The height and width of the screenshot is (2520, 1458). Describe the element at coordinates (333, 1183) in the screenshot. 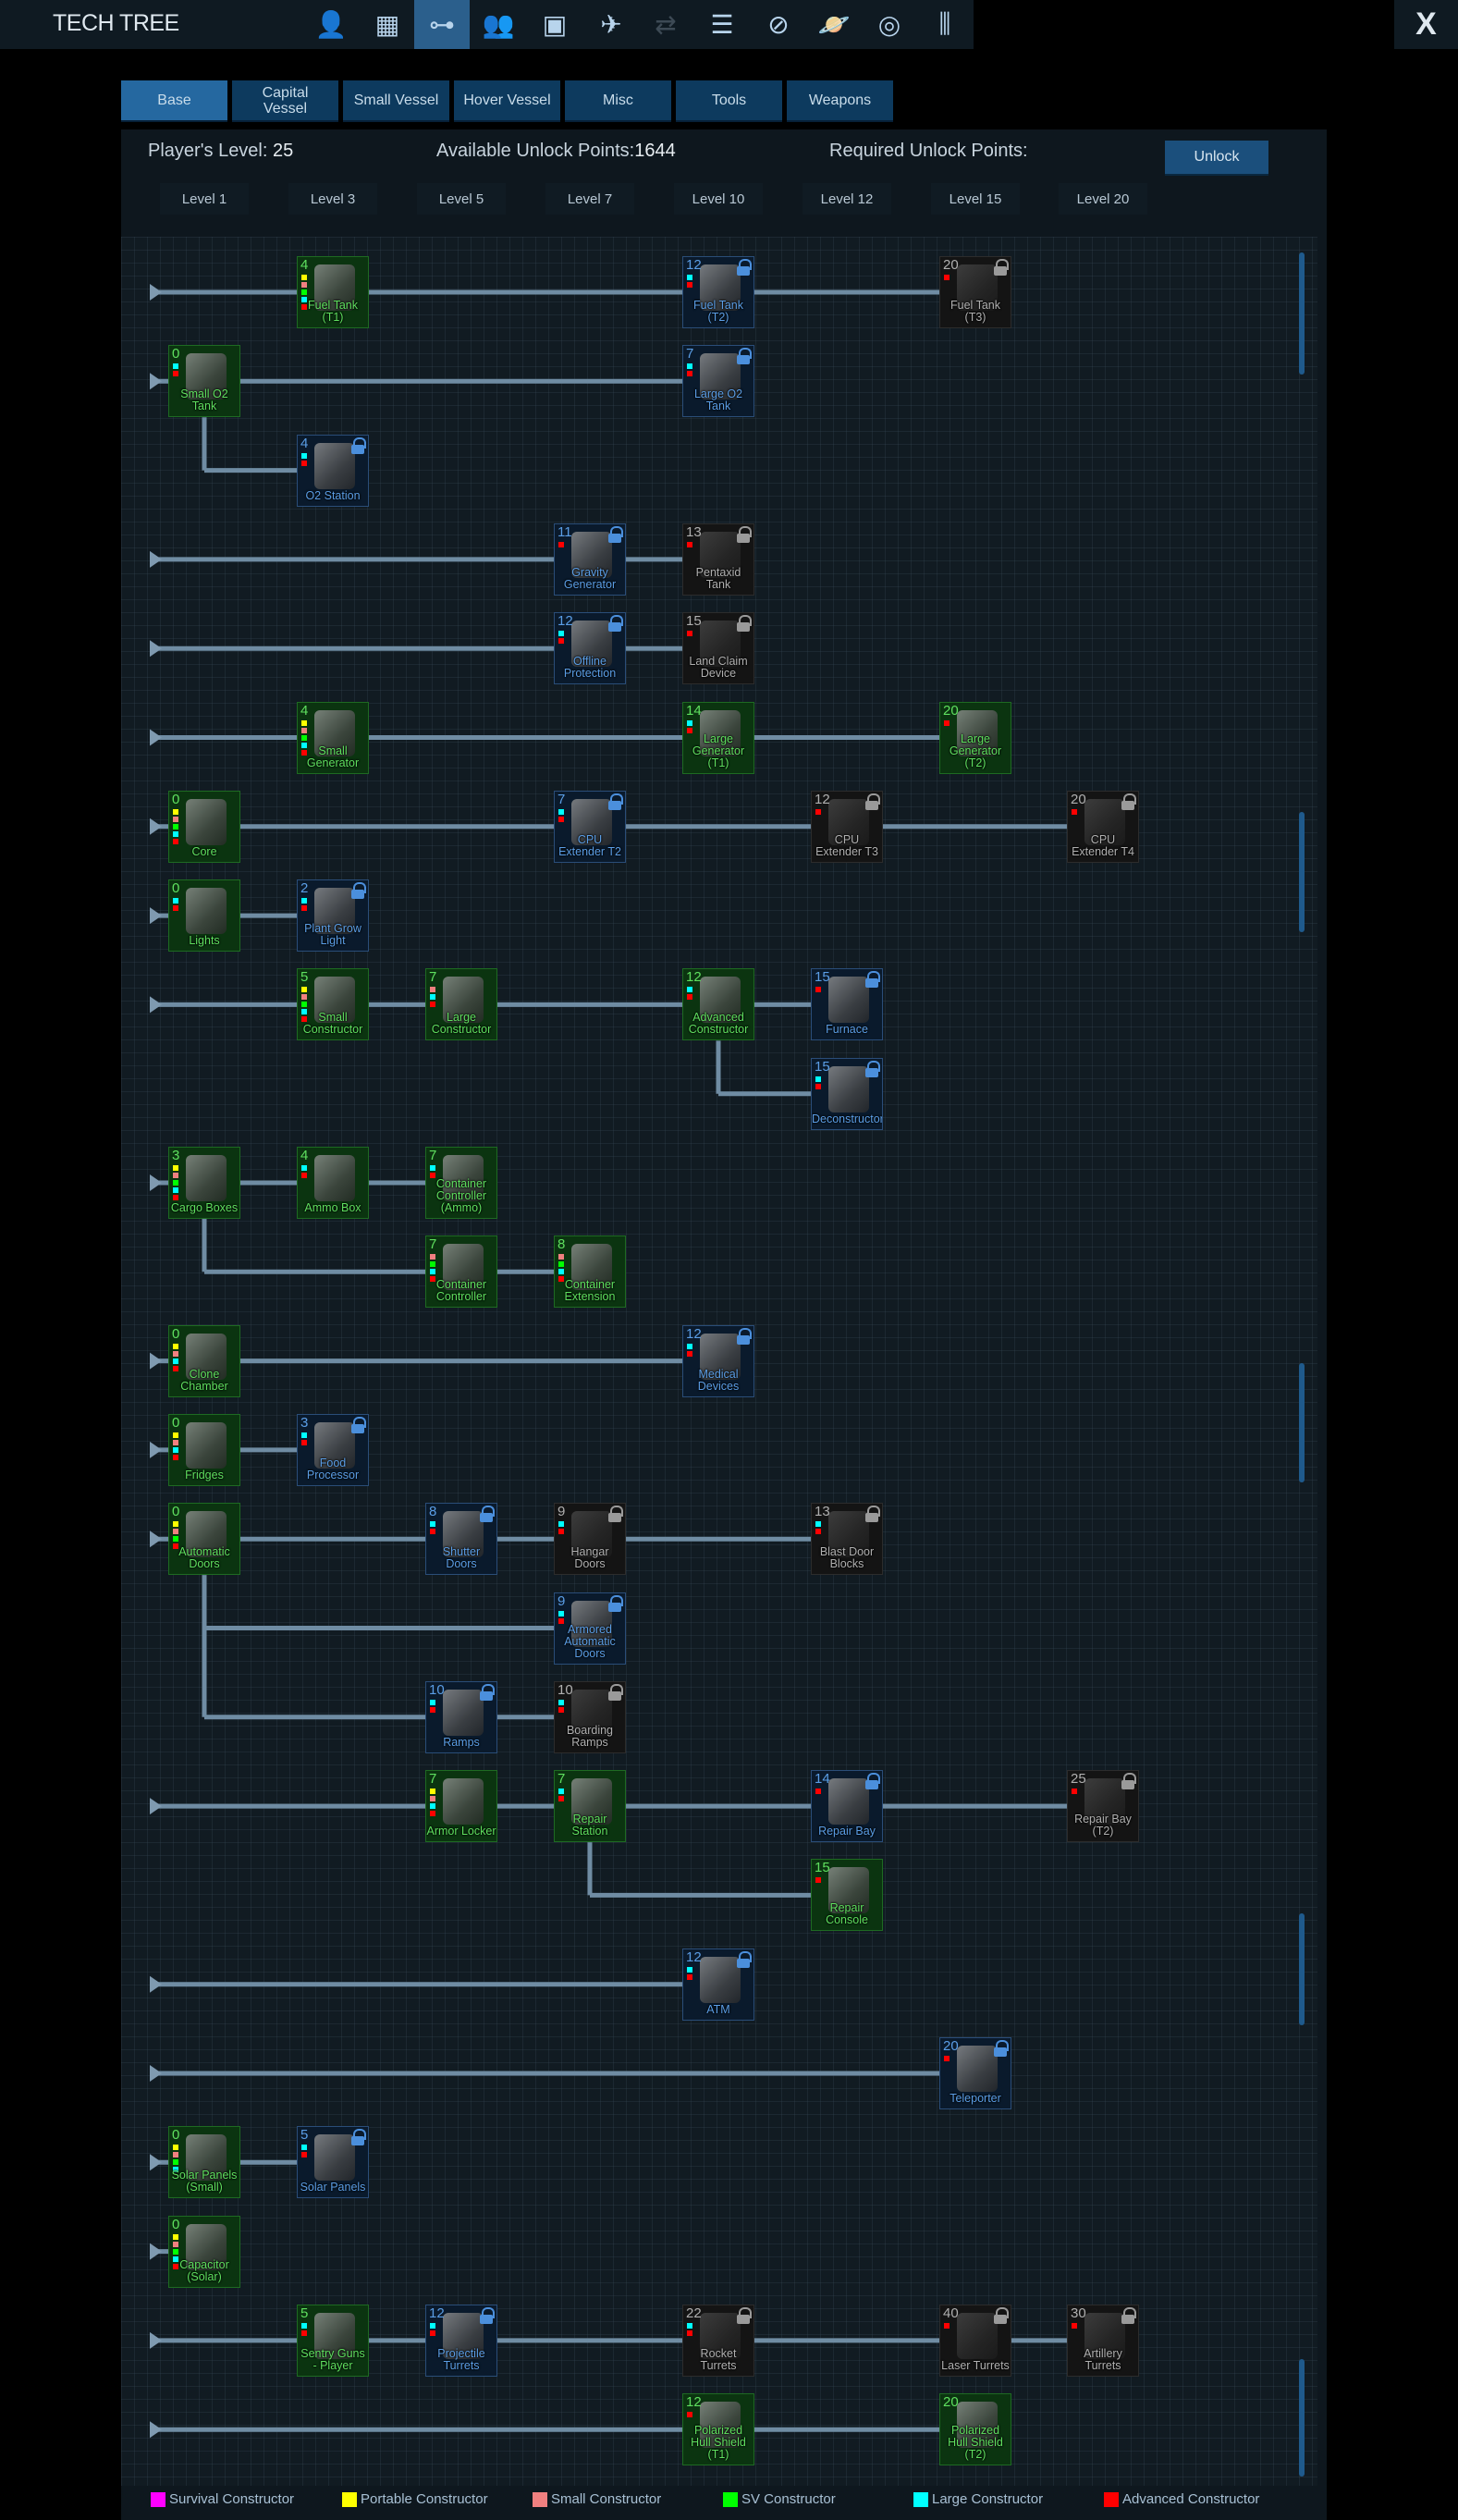

I see `tech-node: 4 Ammo Box` at that location.